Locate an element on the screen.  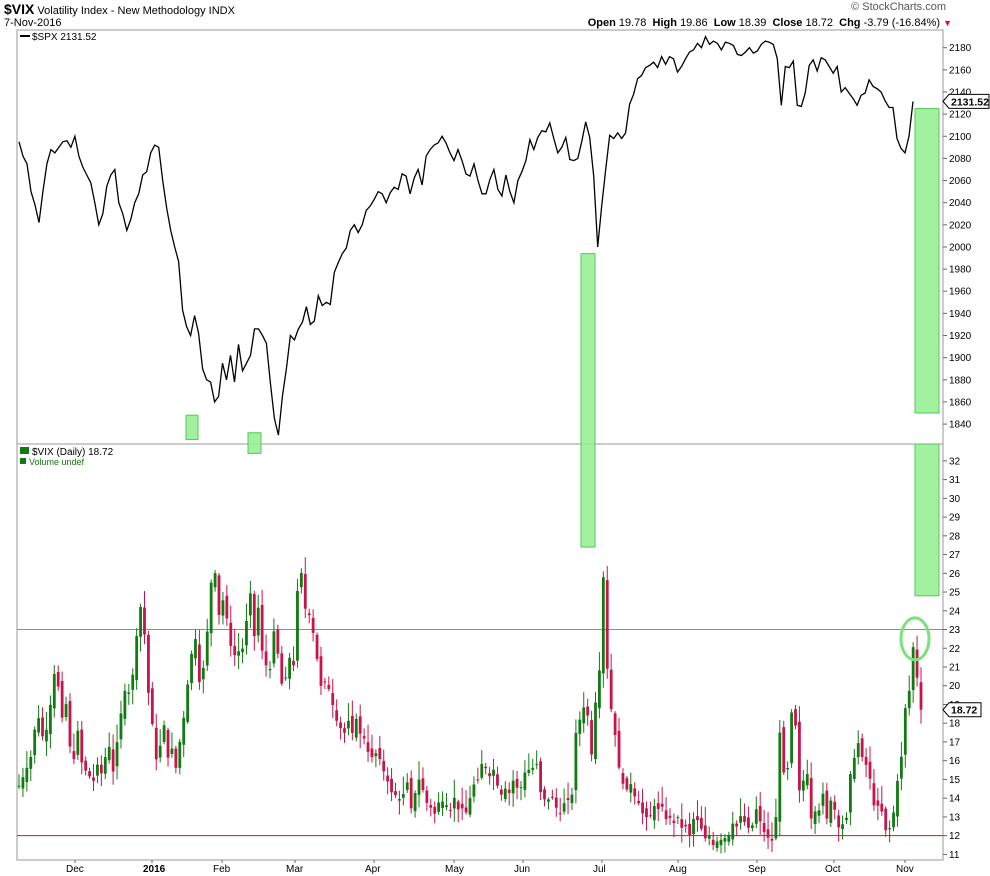
x-axis-label: Oct is located at coordinates (833, 869).